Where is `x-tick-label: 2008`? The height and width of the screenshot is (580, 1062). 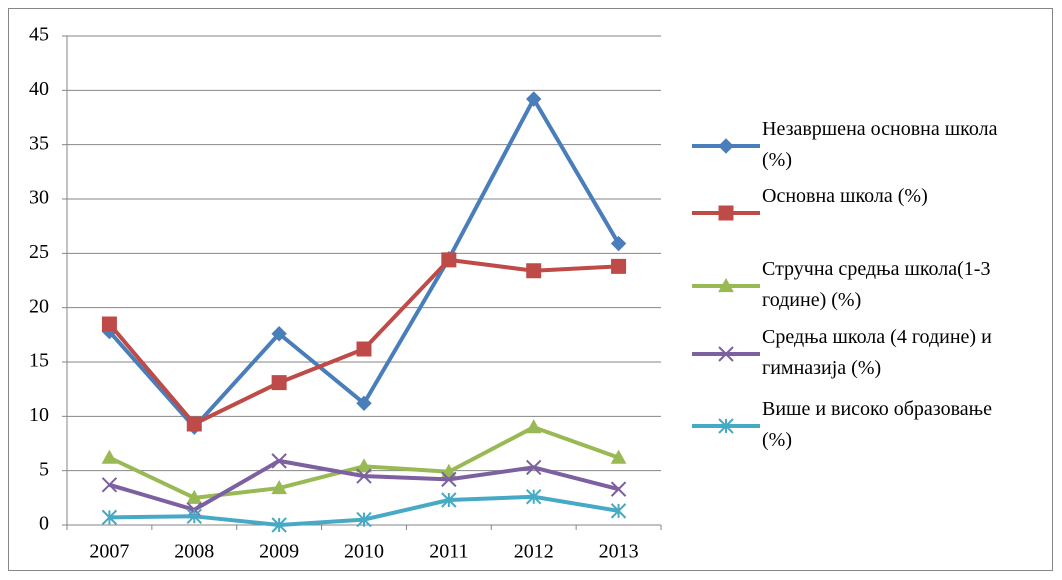 x-tick-label: 2008 is located at coordinates (194, 552).